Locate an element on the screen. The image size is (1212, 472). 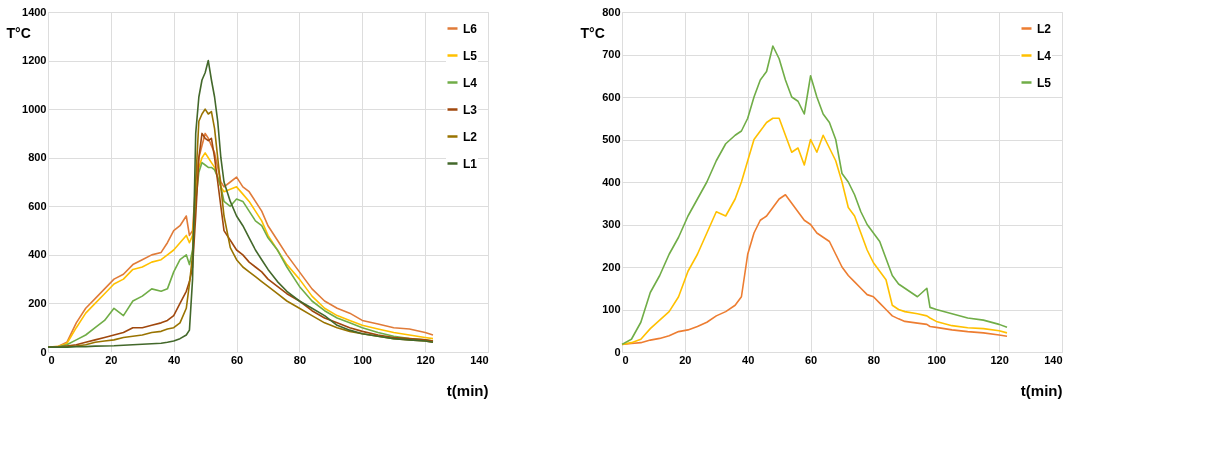
y-tick-label: 300 is located at coordinates (611, 224).